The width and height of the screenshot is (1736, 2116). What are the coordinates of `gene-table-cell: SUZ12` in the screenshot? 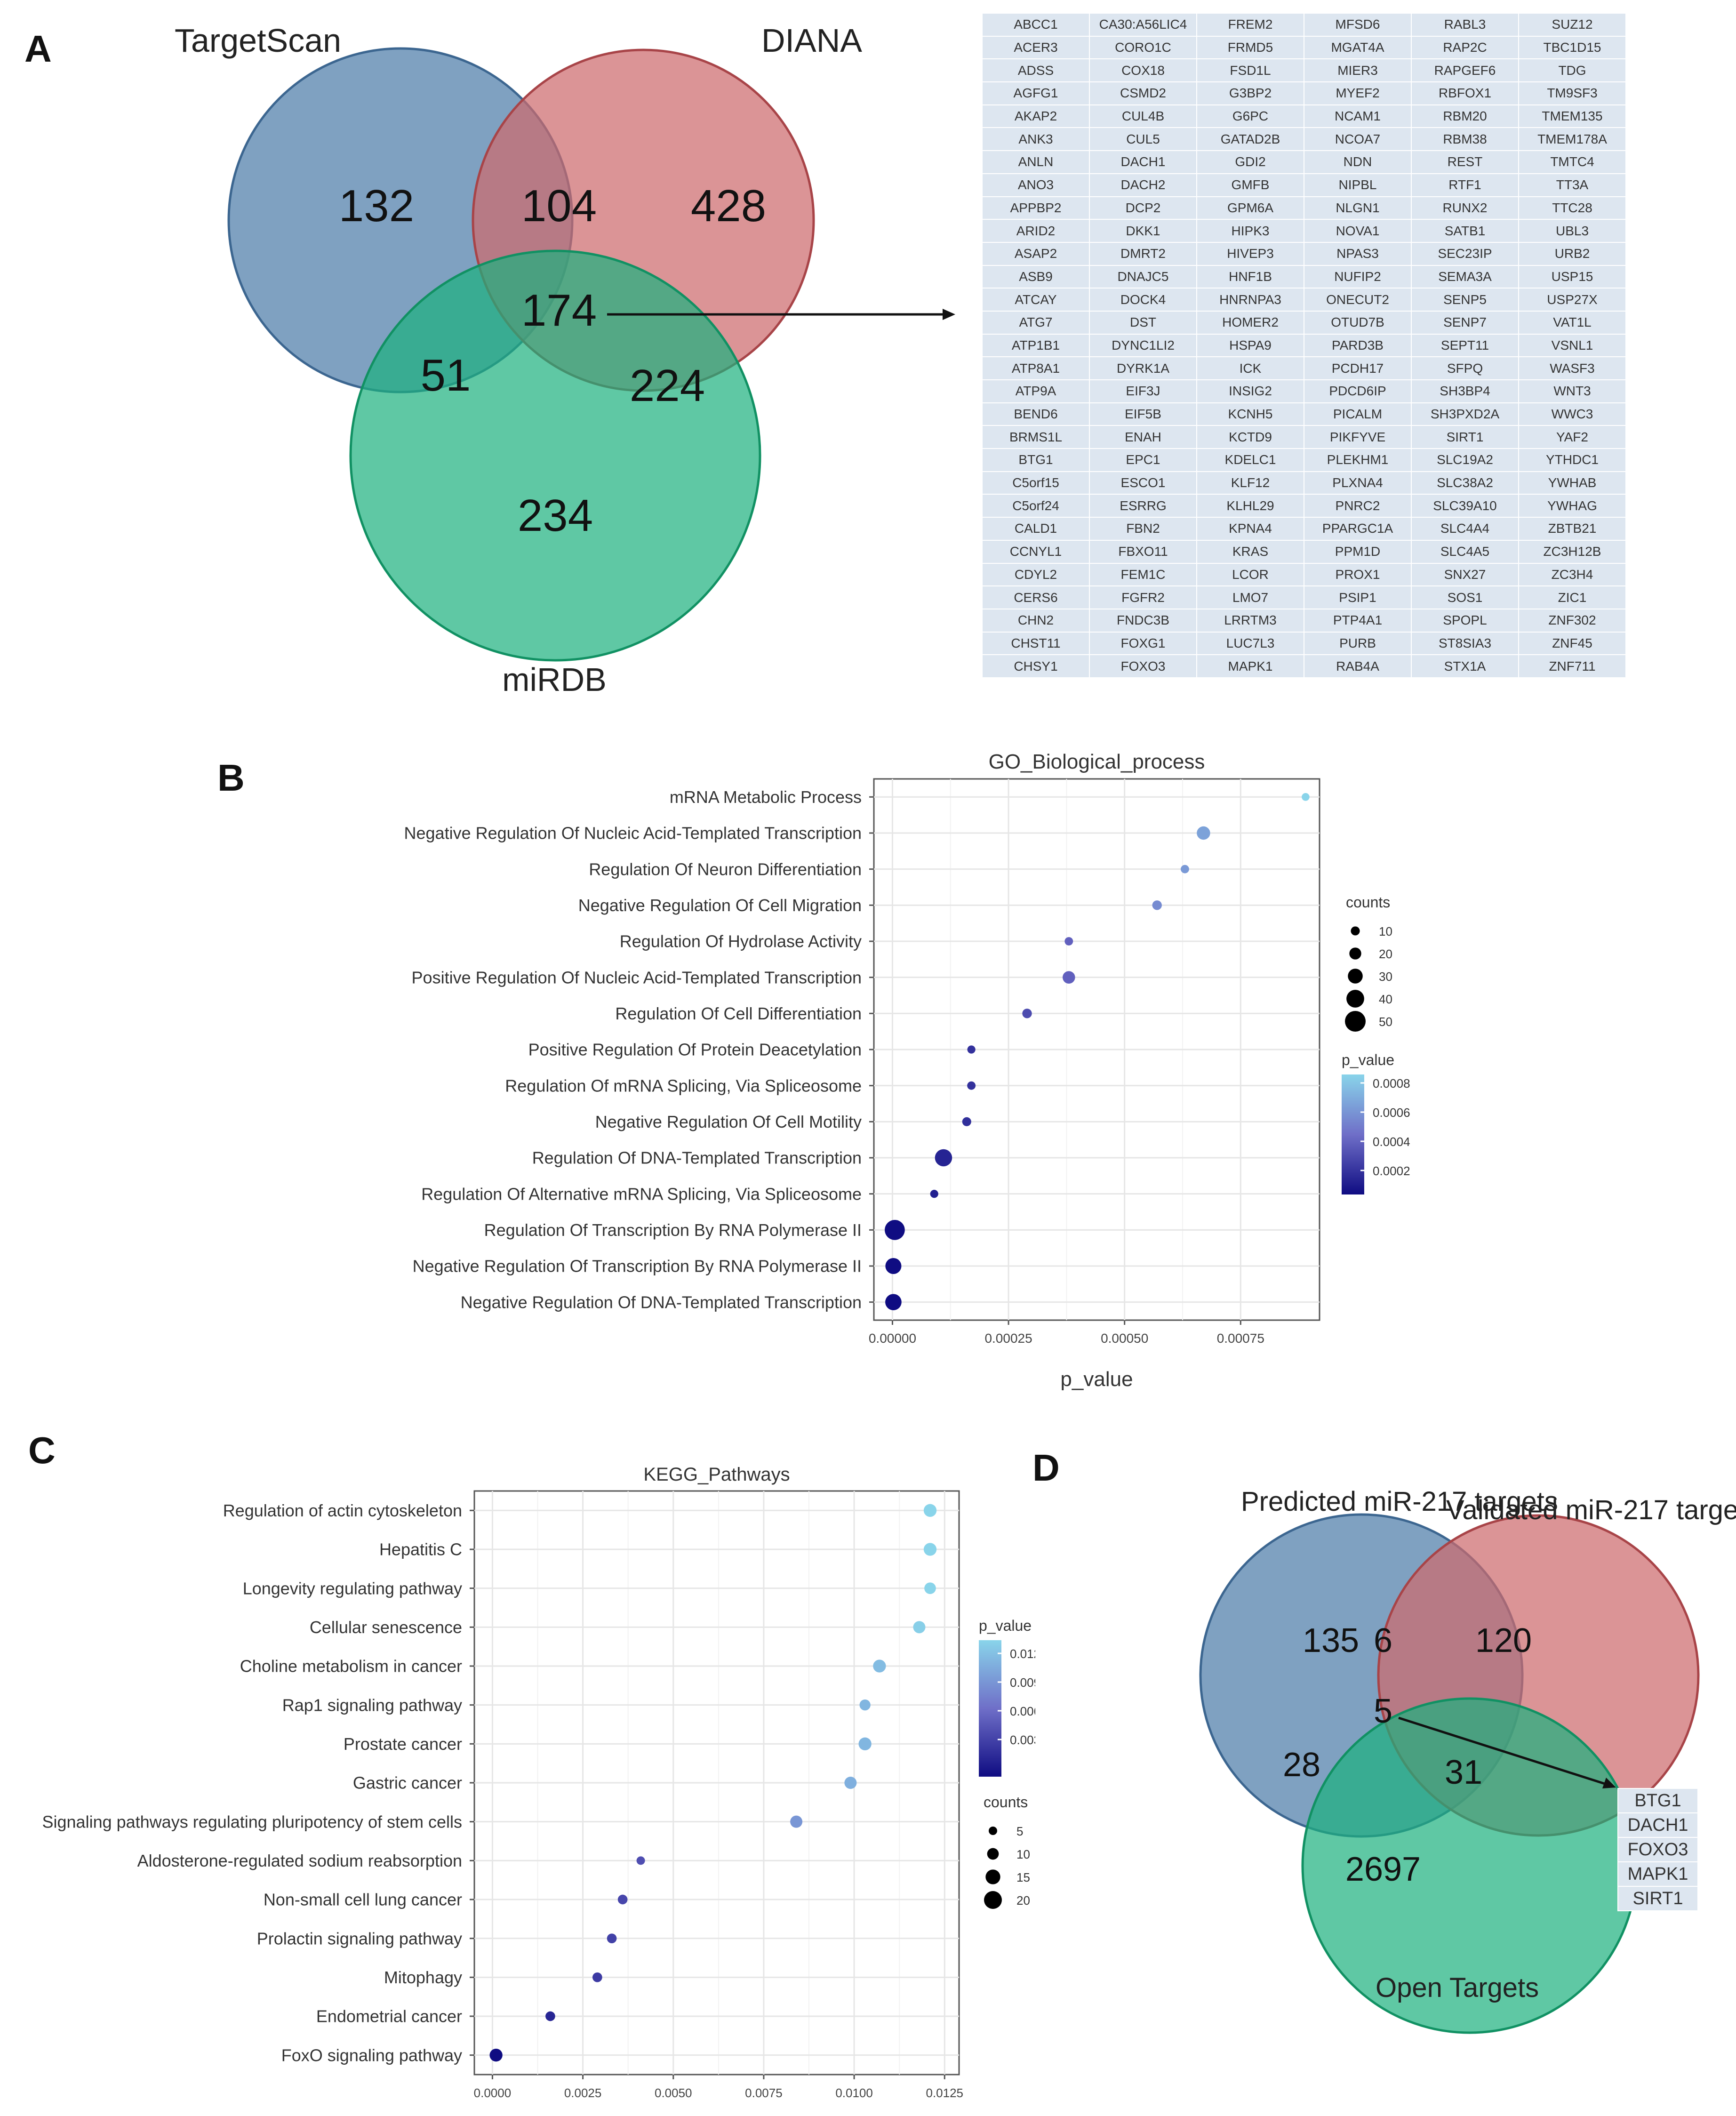 It's located at (1572, 25).